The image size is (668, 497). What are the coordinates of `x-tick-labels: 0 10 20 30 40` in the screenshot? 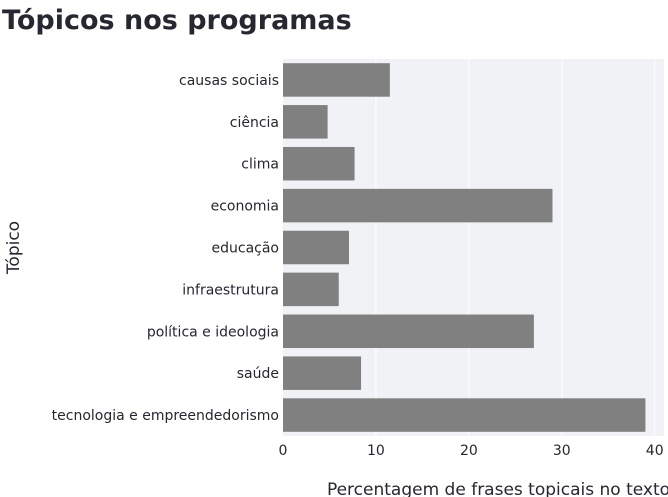 It's located at (471, 451).